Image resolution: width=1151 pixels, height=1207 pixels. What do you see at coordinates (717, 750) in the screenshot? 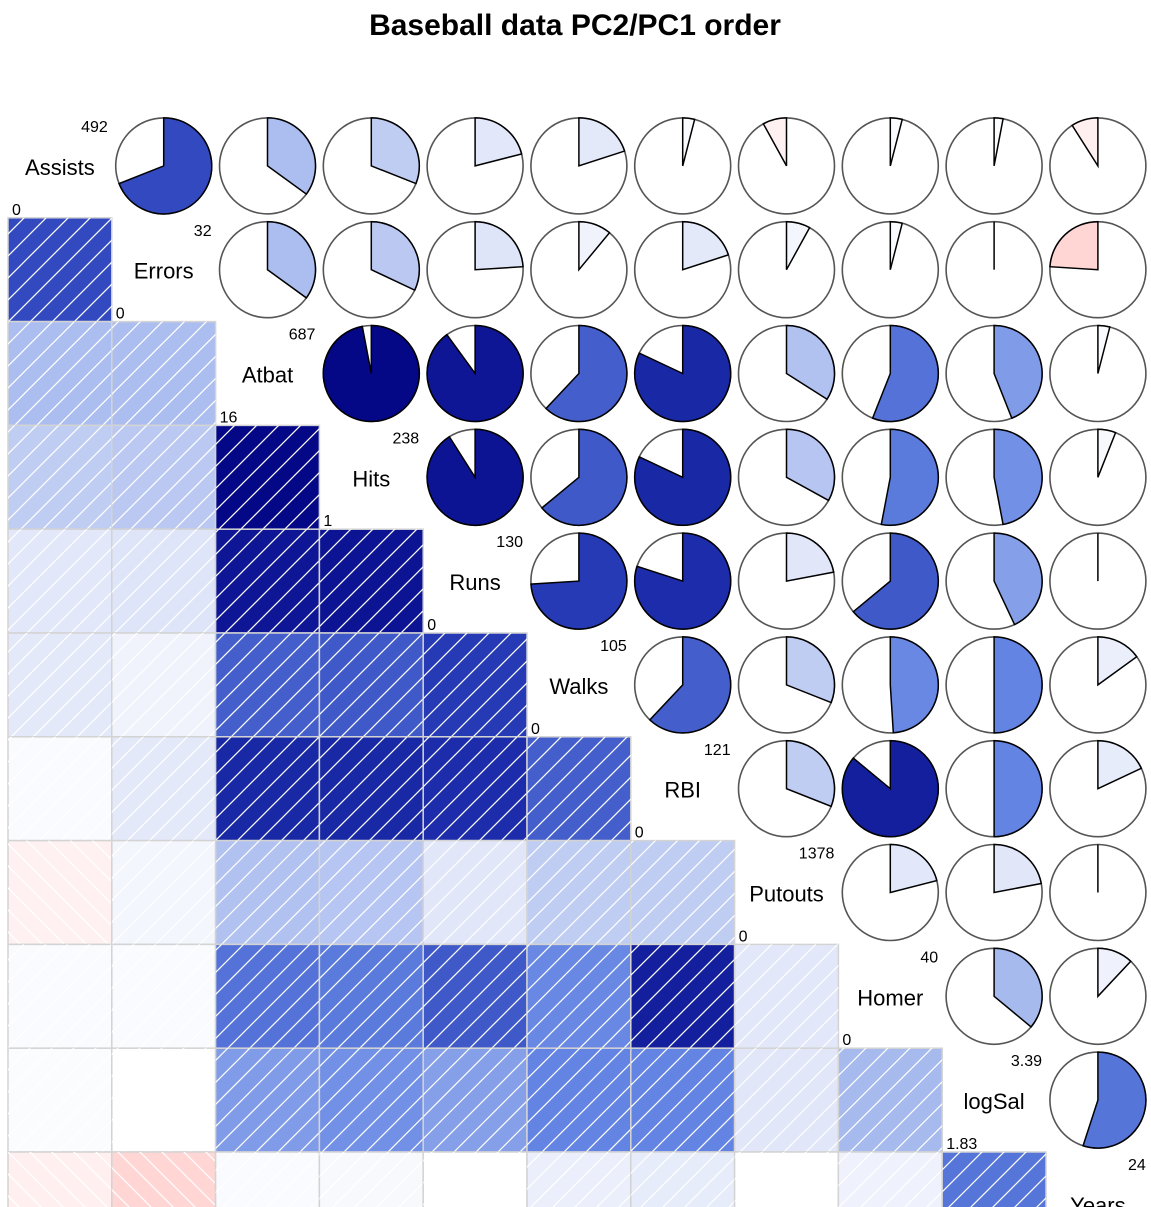
I see `range-max-label: 121` at bounding box center [717, 750].